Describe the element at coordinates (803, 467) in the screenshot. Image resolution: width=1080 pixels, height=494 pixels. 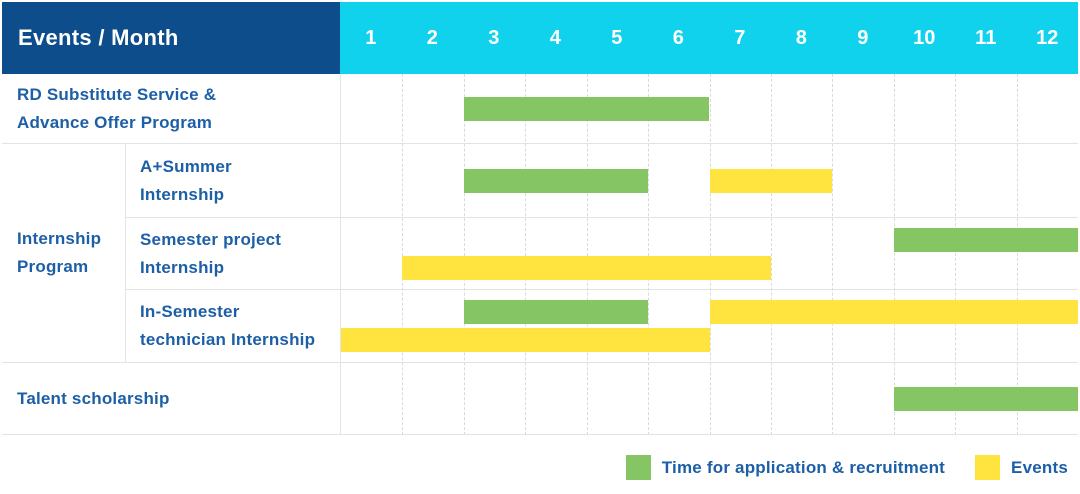
I see `legend-label: Time for application & recruitment` at that location.